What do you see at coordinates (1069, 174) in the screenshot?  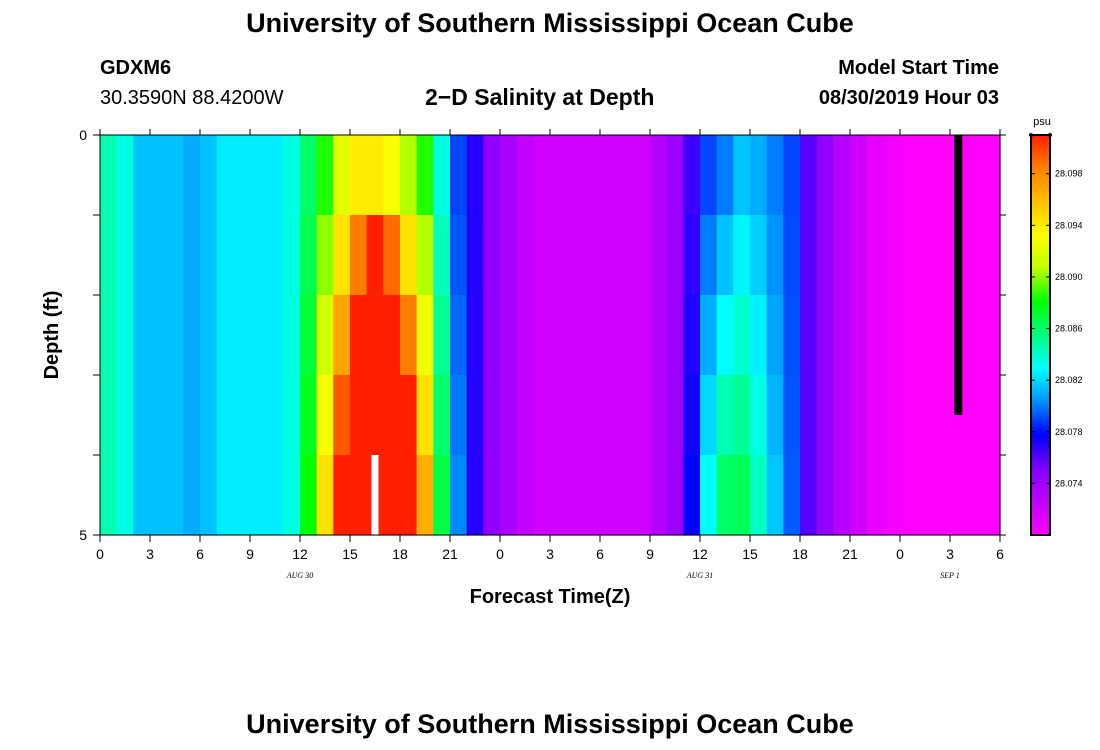 I see `colorbar-tick-label: 28.098` at bounding box center [1069, 174].